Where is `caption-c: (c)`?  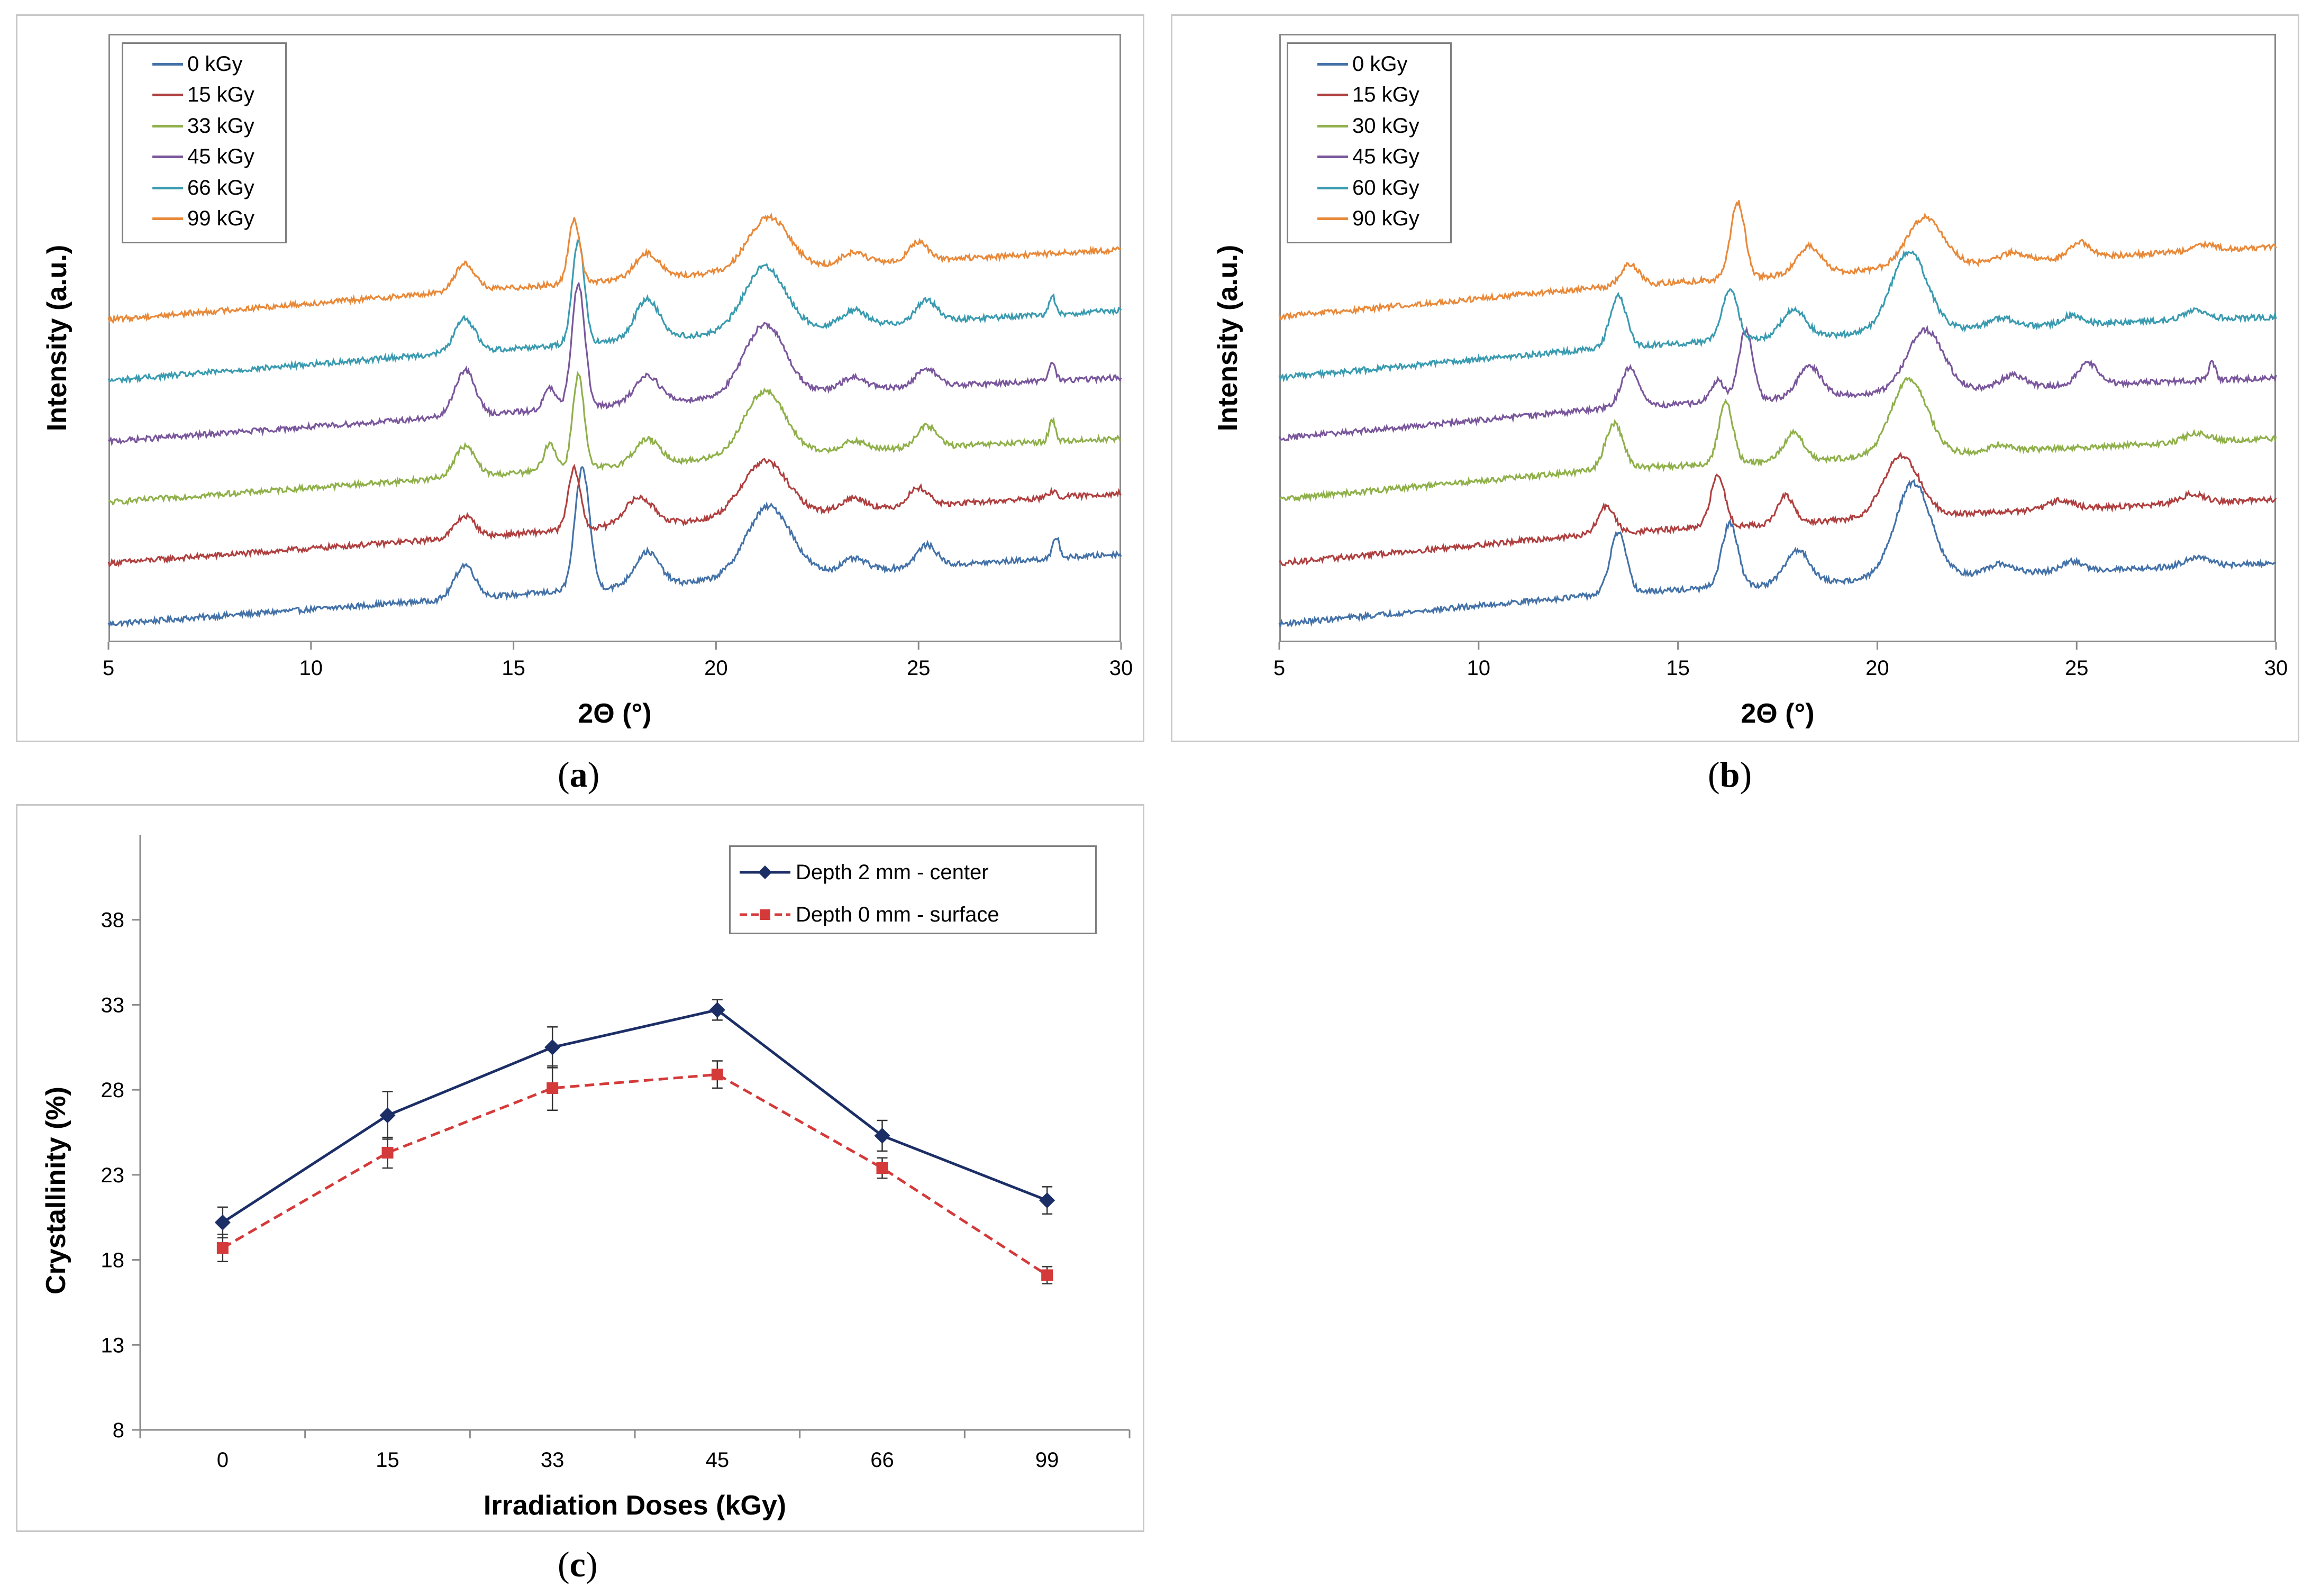 caption-c: (c) is located at coordinates (578, 1564).